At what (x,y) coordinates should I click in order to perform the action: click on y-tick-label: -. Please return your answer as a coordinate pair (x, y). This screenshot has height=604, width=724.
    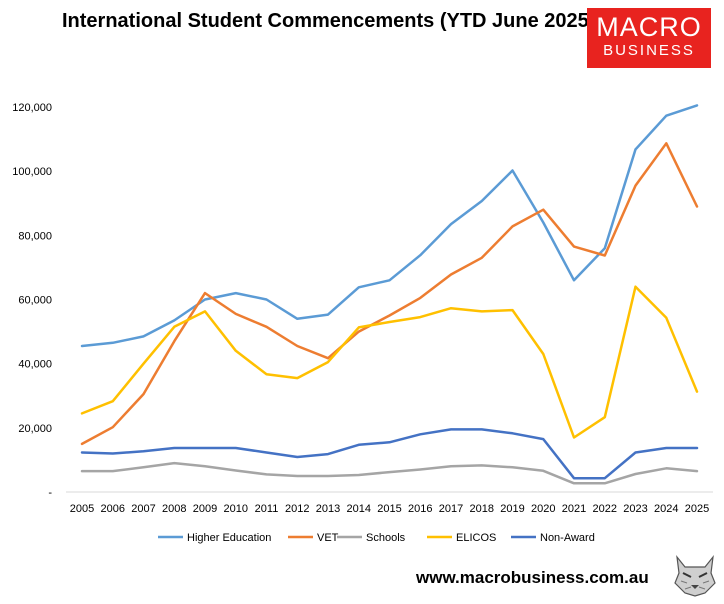
    Looking at the image, I should click on (50, 493).